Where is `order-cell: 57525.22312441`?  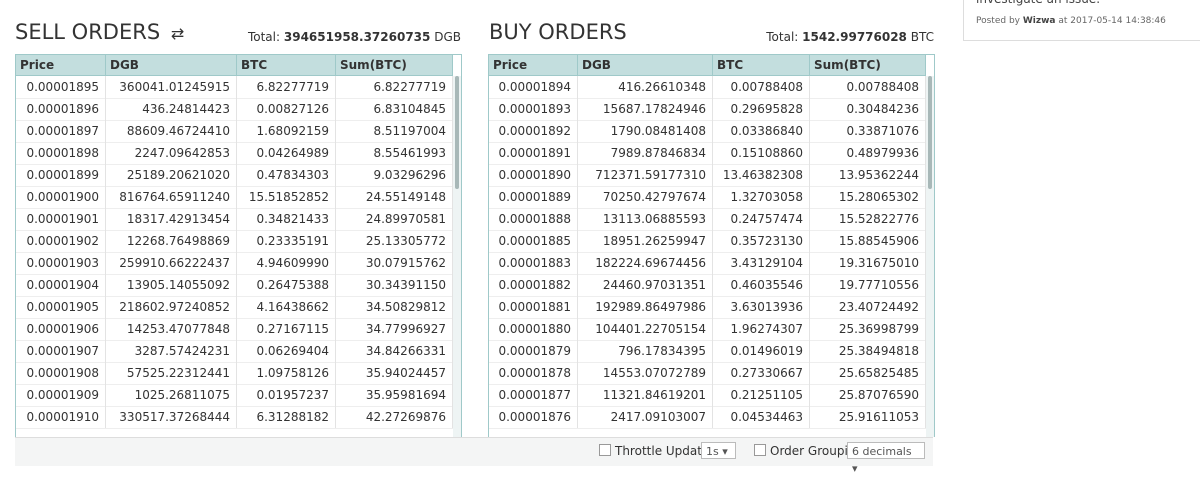
order-cell: 57525.22312441 is located at coordinates (171, 373).